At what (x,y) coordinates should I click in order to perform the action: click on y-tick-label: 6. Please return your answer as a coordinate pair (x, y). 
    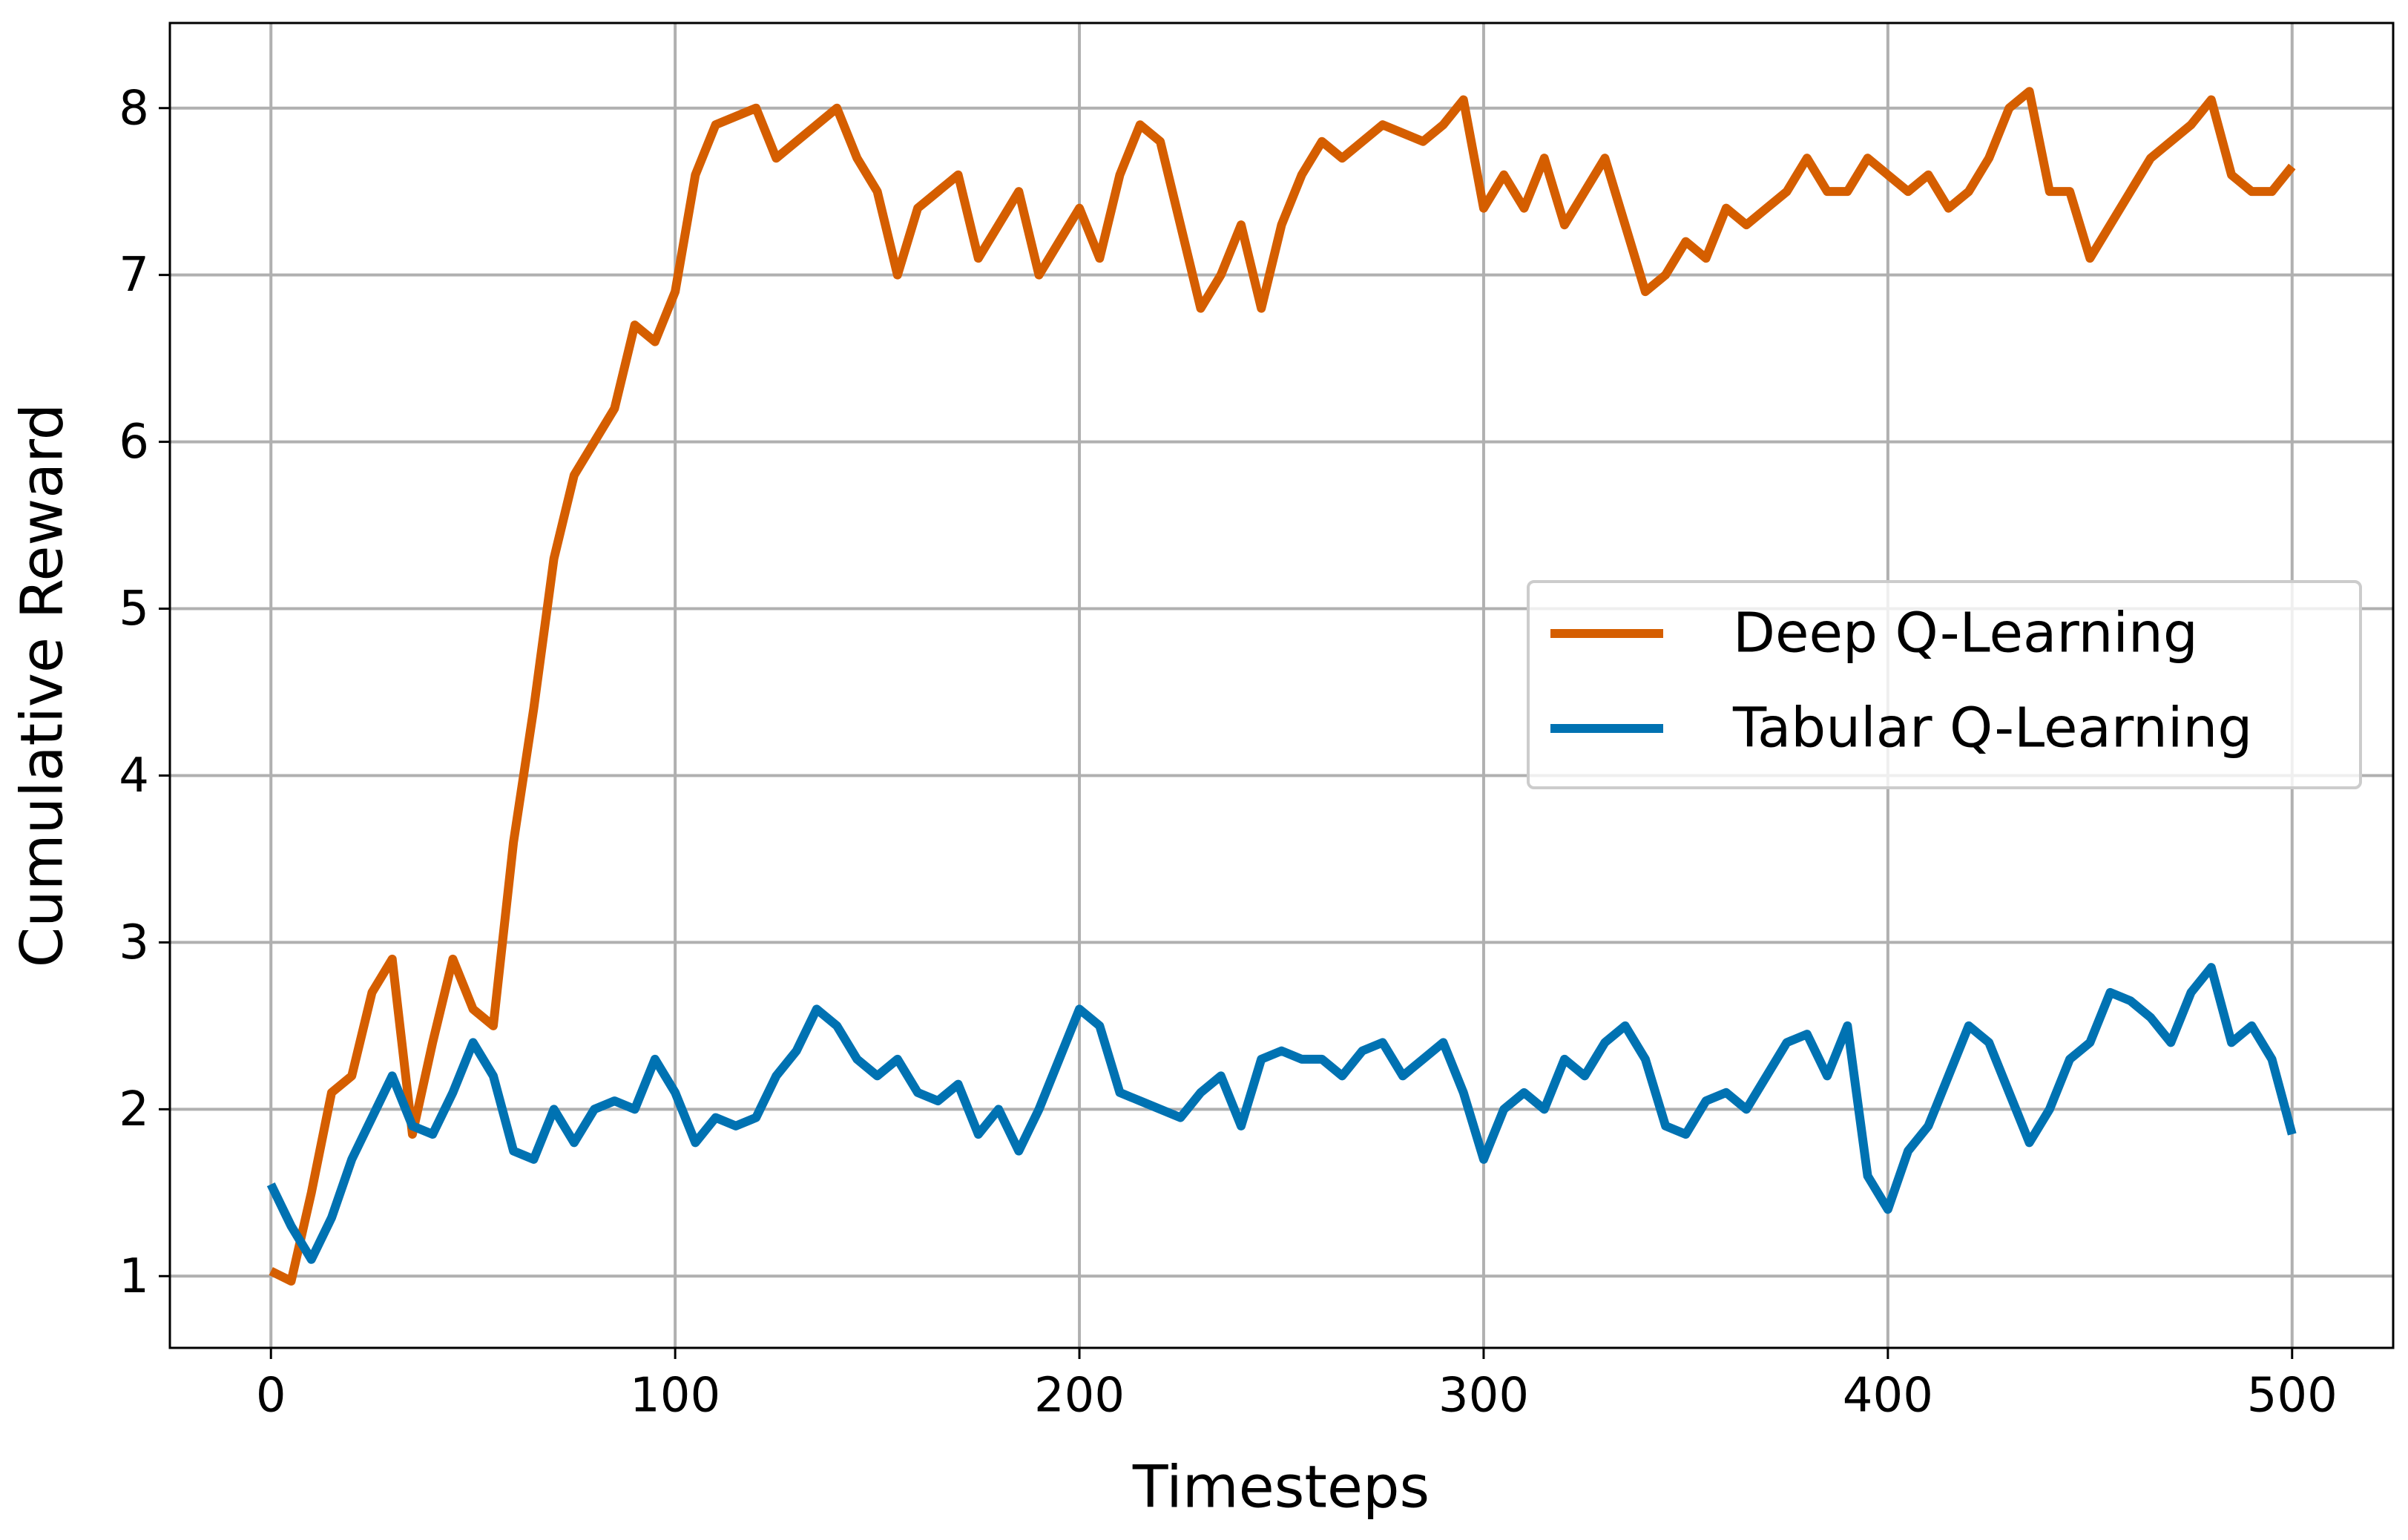
    Looking at the image, I should click on (134, 442).